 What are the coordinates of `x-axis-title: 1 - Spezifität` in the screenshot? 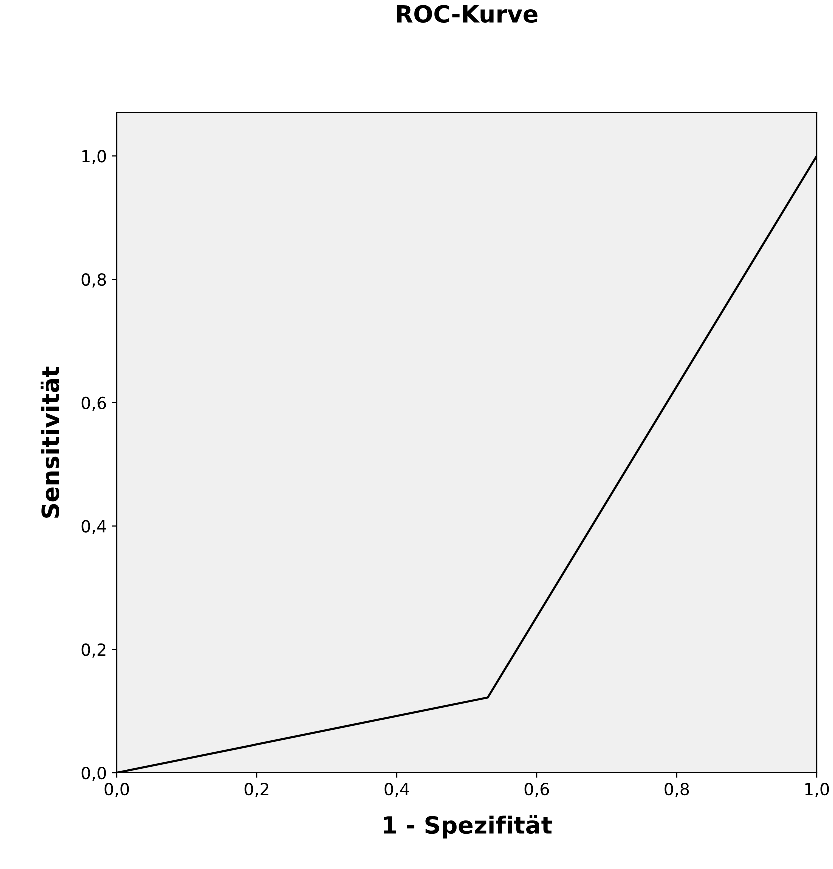 It's located at (468, 827).